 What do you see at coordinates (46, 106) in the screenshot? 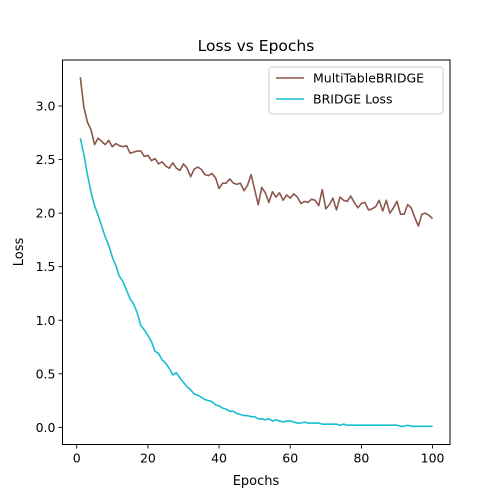
I see `y-tick-label: 3.0` at bounding box center [46, 106].